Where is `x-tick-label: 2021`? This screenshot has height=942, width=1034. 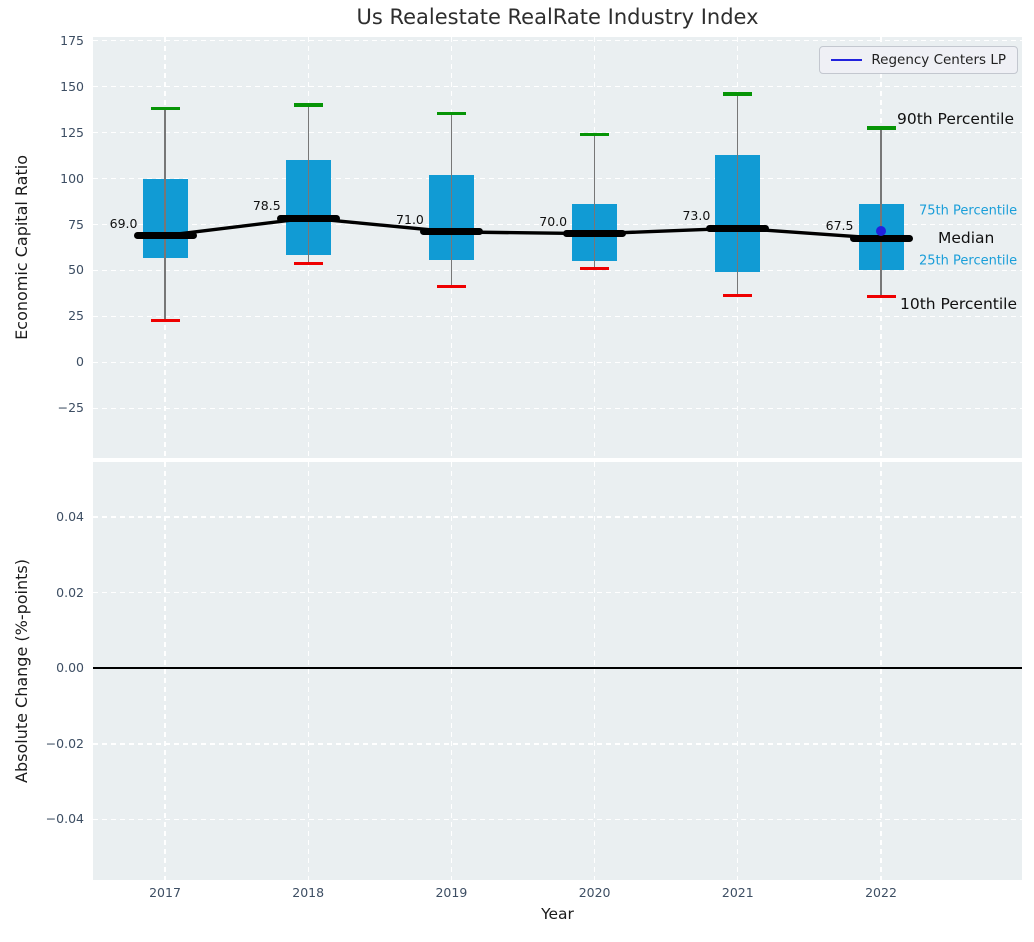
x-tick-label: 2021 is located at coordinates (737, 892).